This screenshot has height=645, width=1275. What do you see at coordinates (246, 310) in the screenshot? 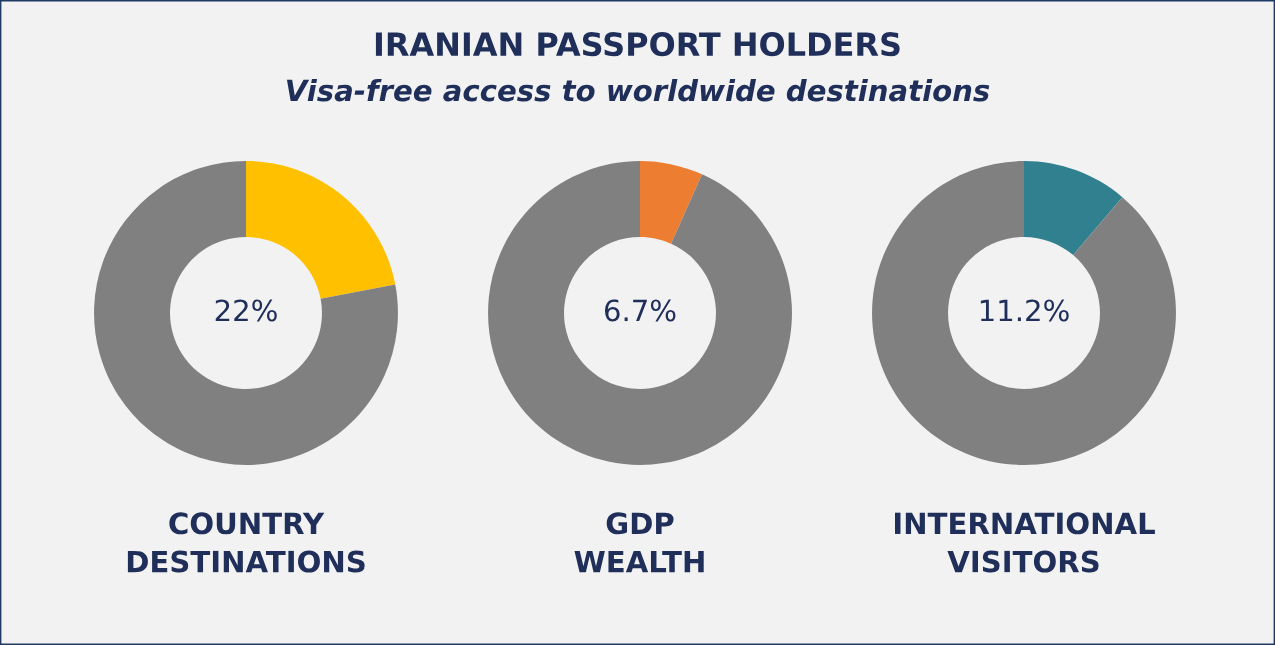
I see `data-label: 22%` at bounding box center [246, 310].